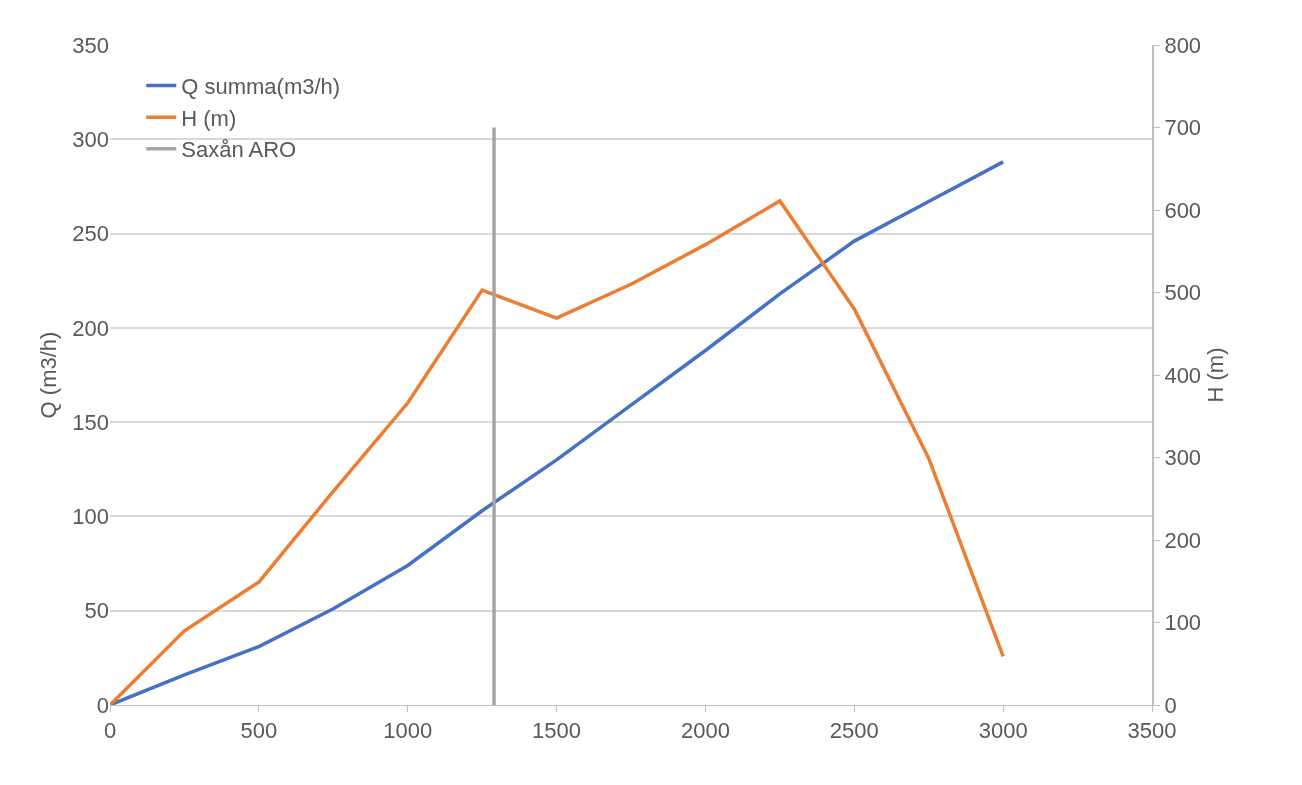 This screenshot has height=785, width=1302. What do you see at coordinates (1183, 540) in the screenshot?
I see `y2-tick-label: 200` at bounding box center [1183, 540].